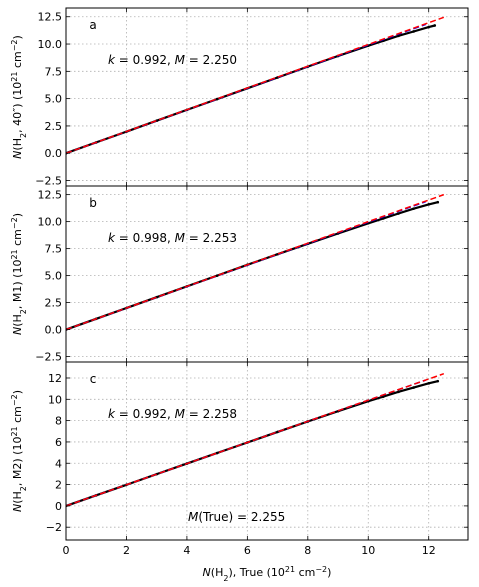 The height and width of the screenshot is (587, 479). What do you see at coordinates (19, 451) in the screenshot?
I see `y-axis-label: N(H2, M2) (1021 cm−2)` at bounding box center [19, 451].